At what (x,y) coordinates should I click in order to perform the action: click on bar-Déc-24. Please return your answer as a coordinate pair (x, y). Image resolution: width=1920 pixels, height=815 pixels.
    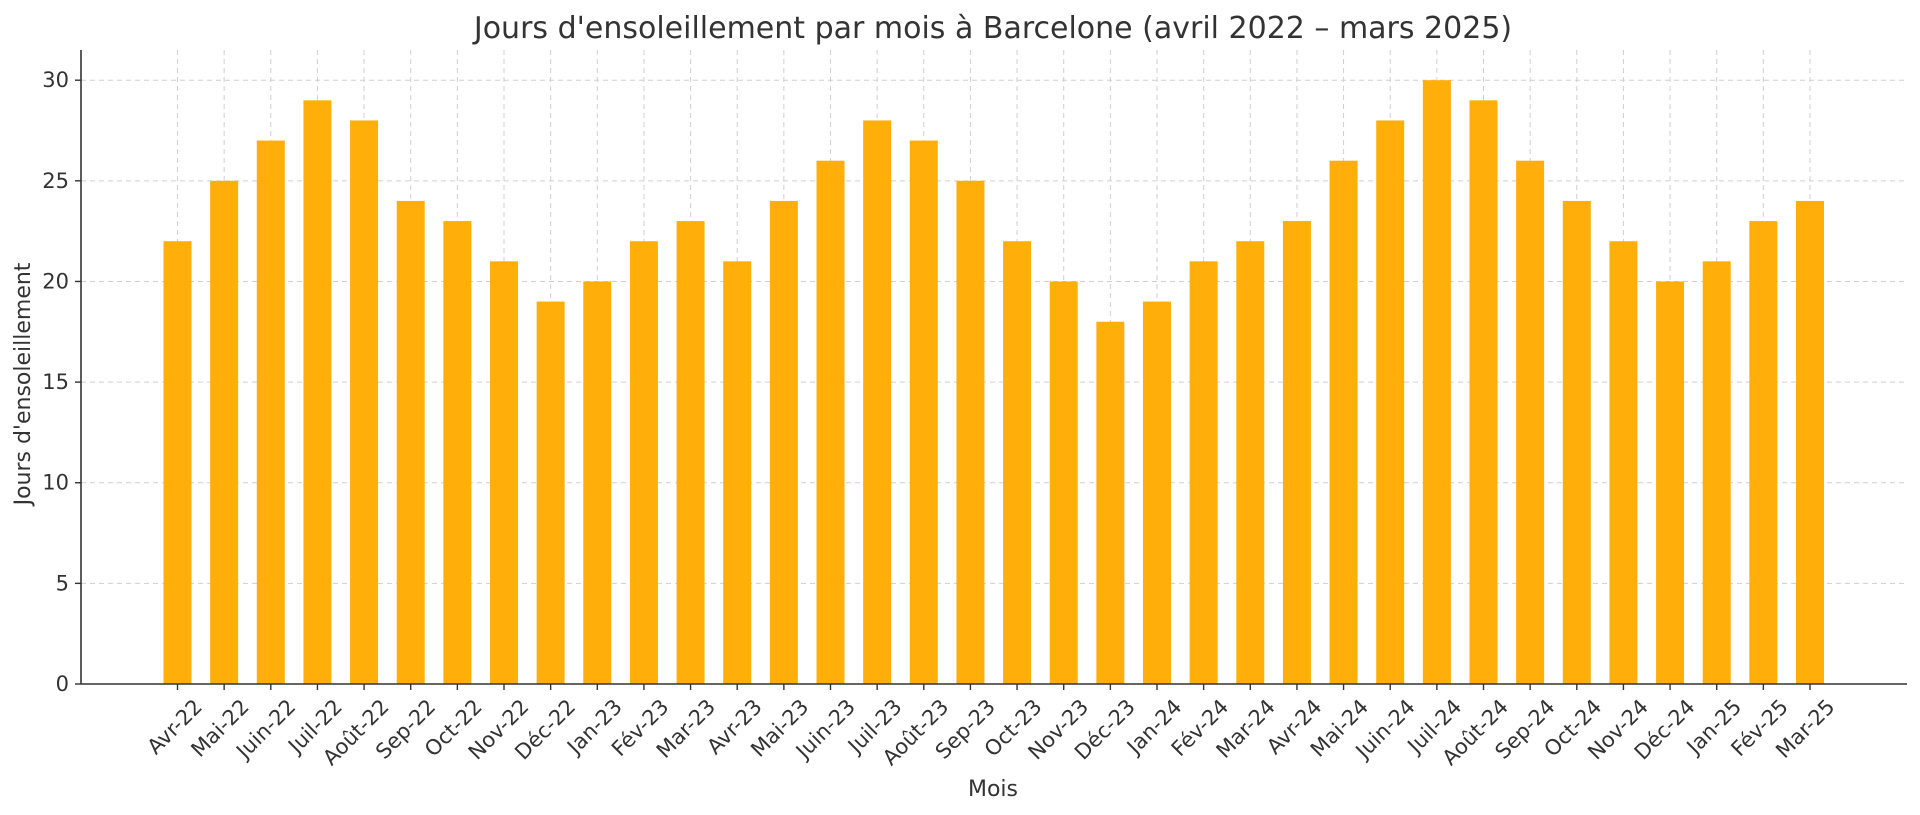
    Looking at the image, I should click on (1670, 482).